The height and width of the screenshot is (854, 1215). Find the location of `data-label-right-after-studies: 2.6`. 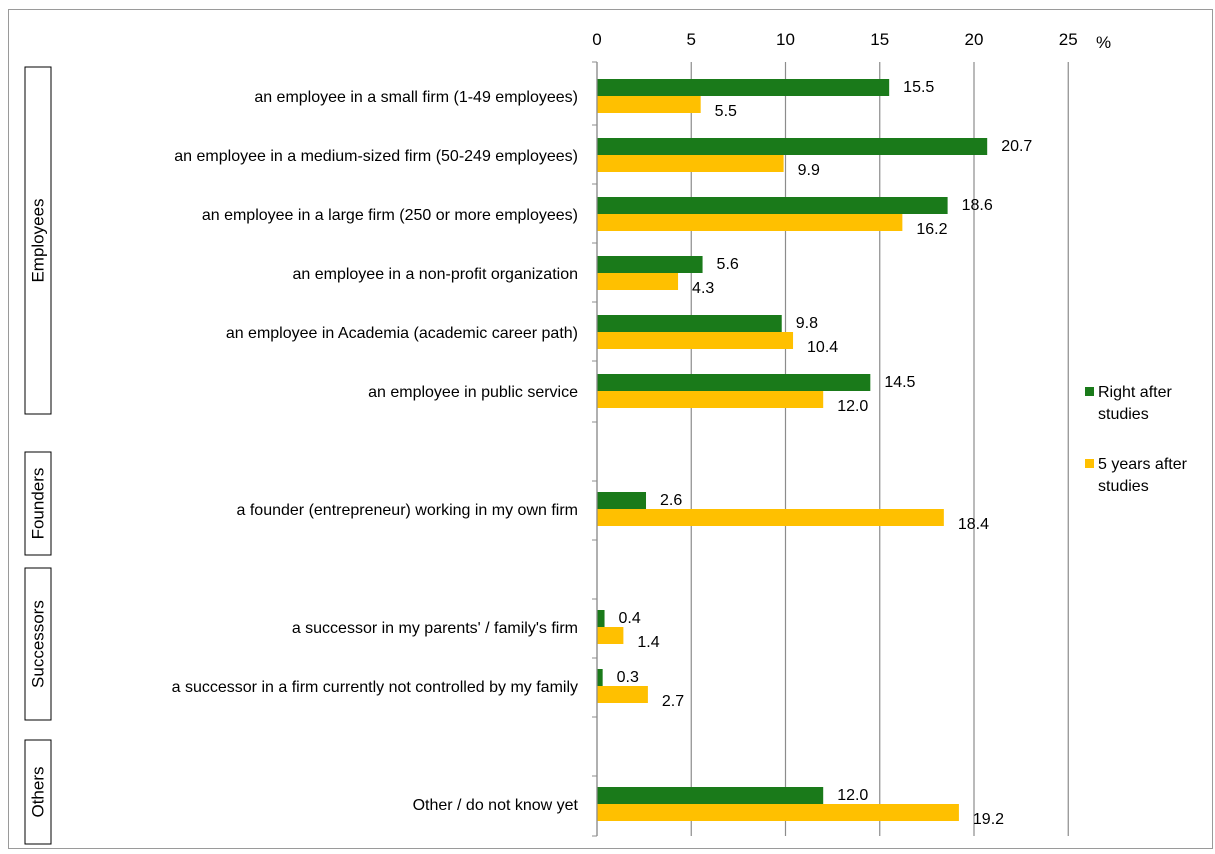

data-label-right-after-studies: 2.6 is located at coordinates (671, 500).